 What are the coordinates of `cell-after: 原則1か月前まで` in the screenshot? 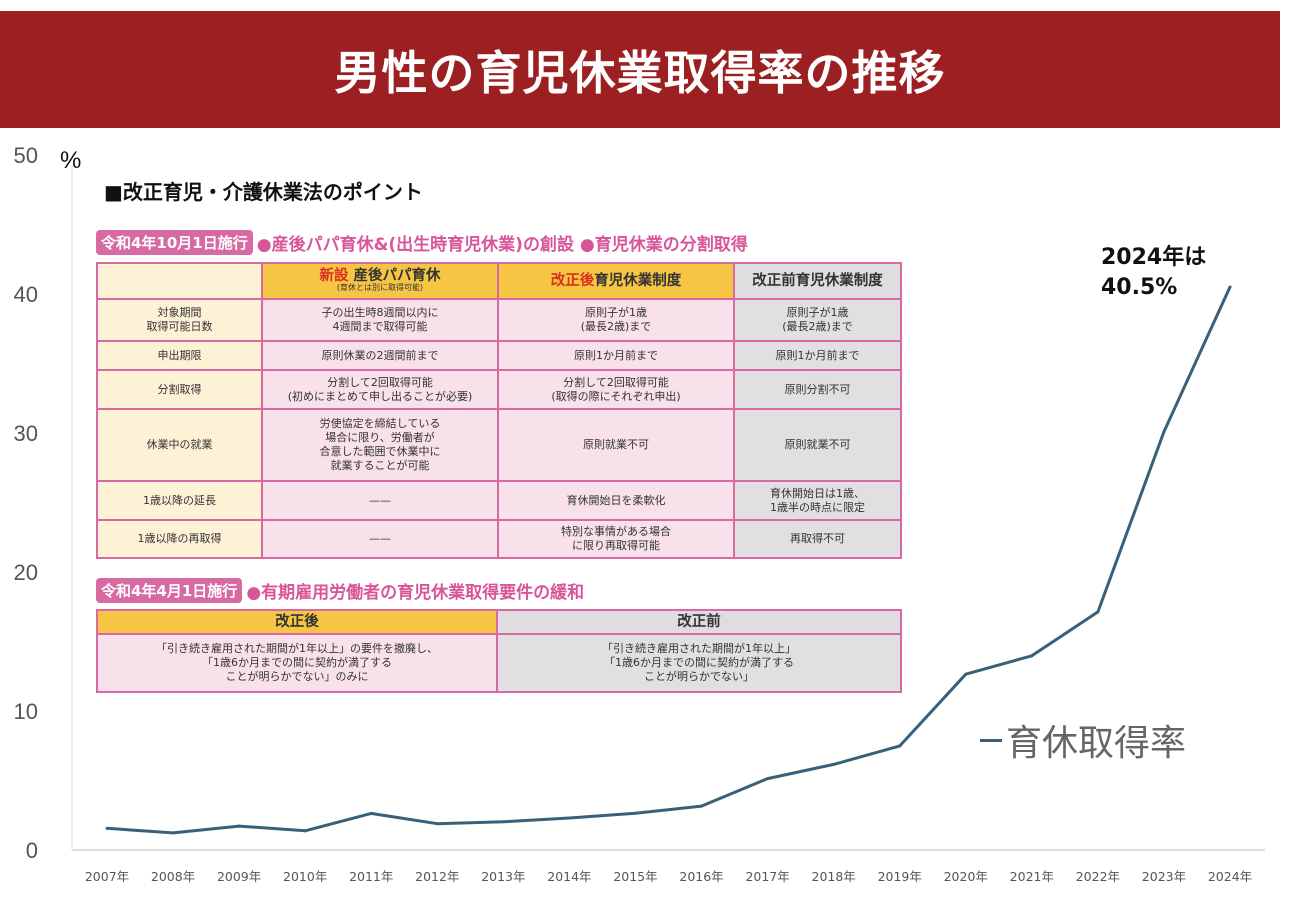 It's located at (616, 355).